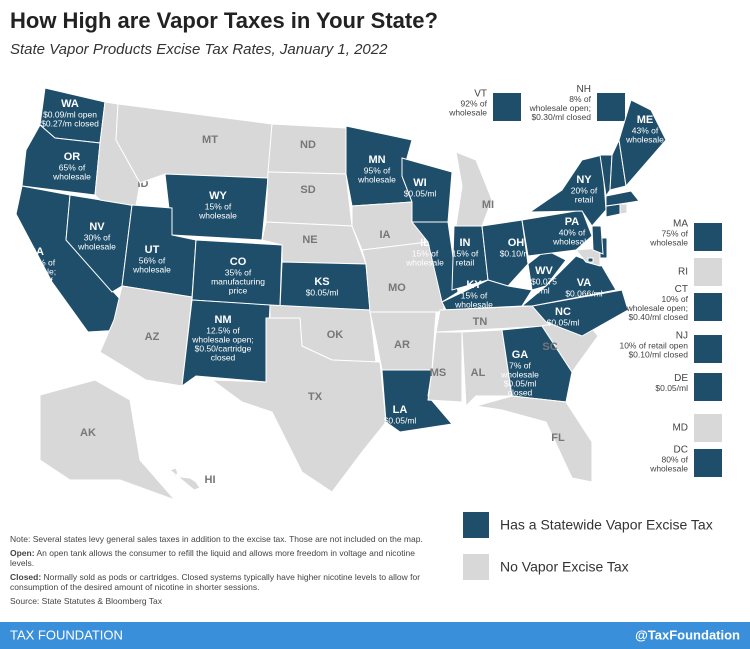  Describe the element at coordinates (36, 252) in the screenshot. I see `state-abbr: CA` at that location.